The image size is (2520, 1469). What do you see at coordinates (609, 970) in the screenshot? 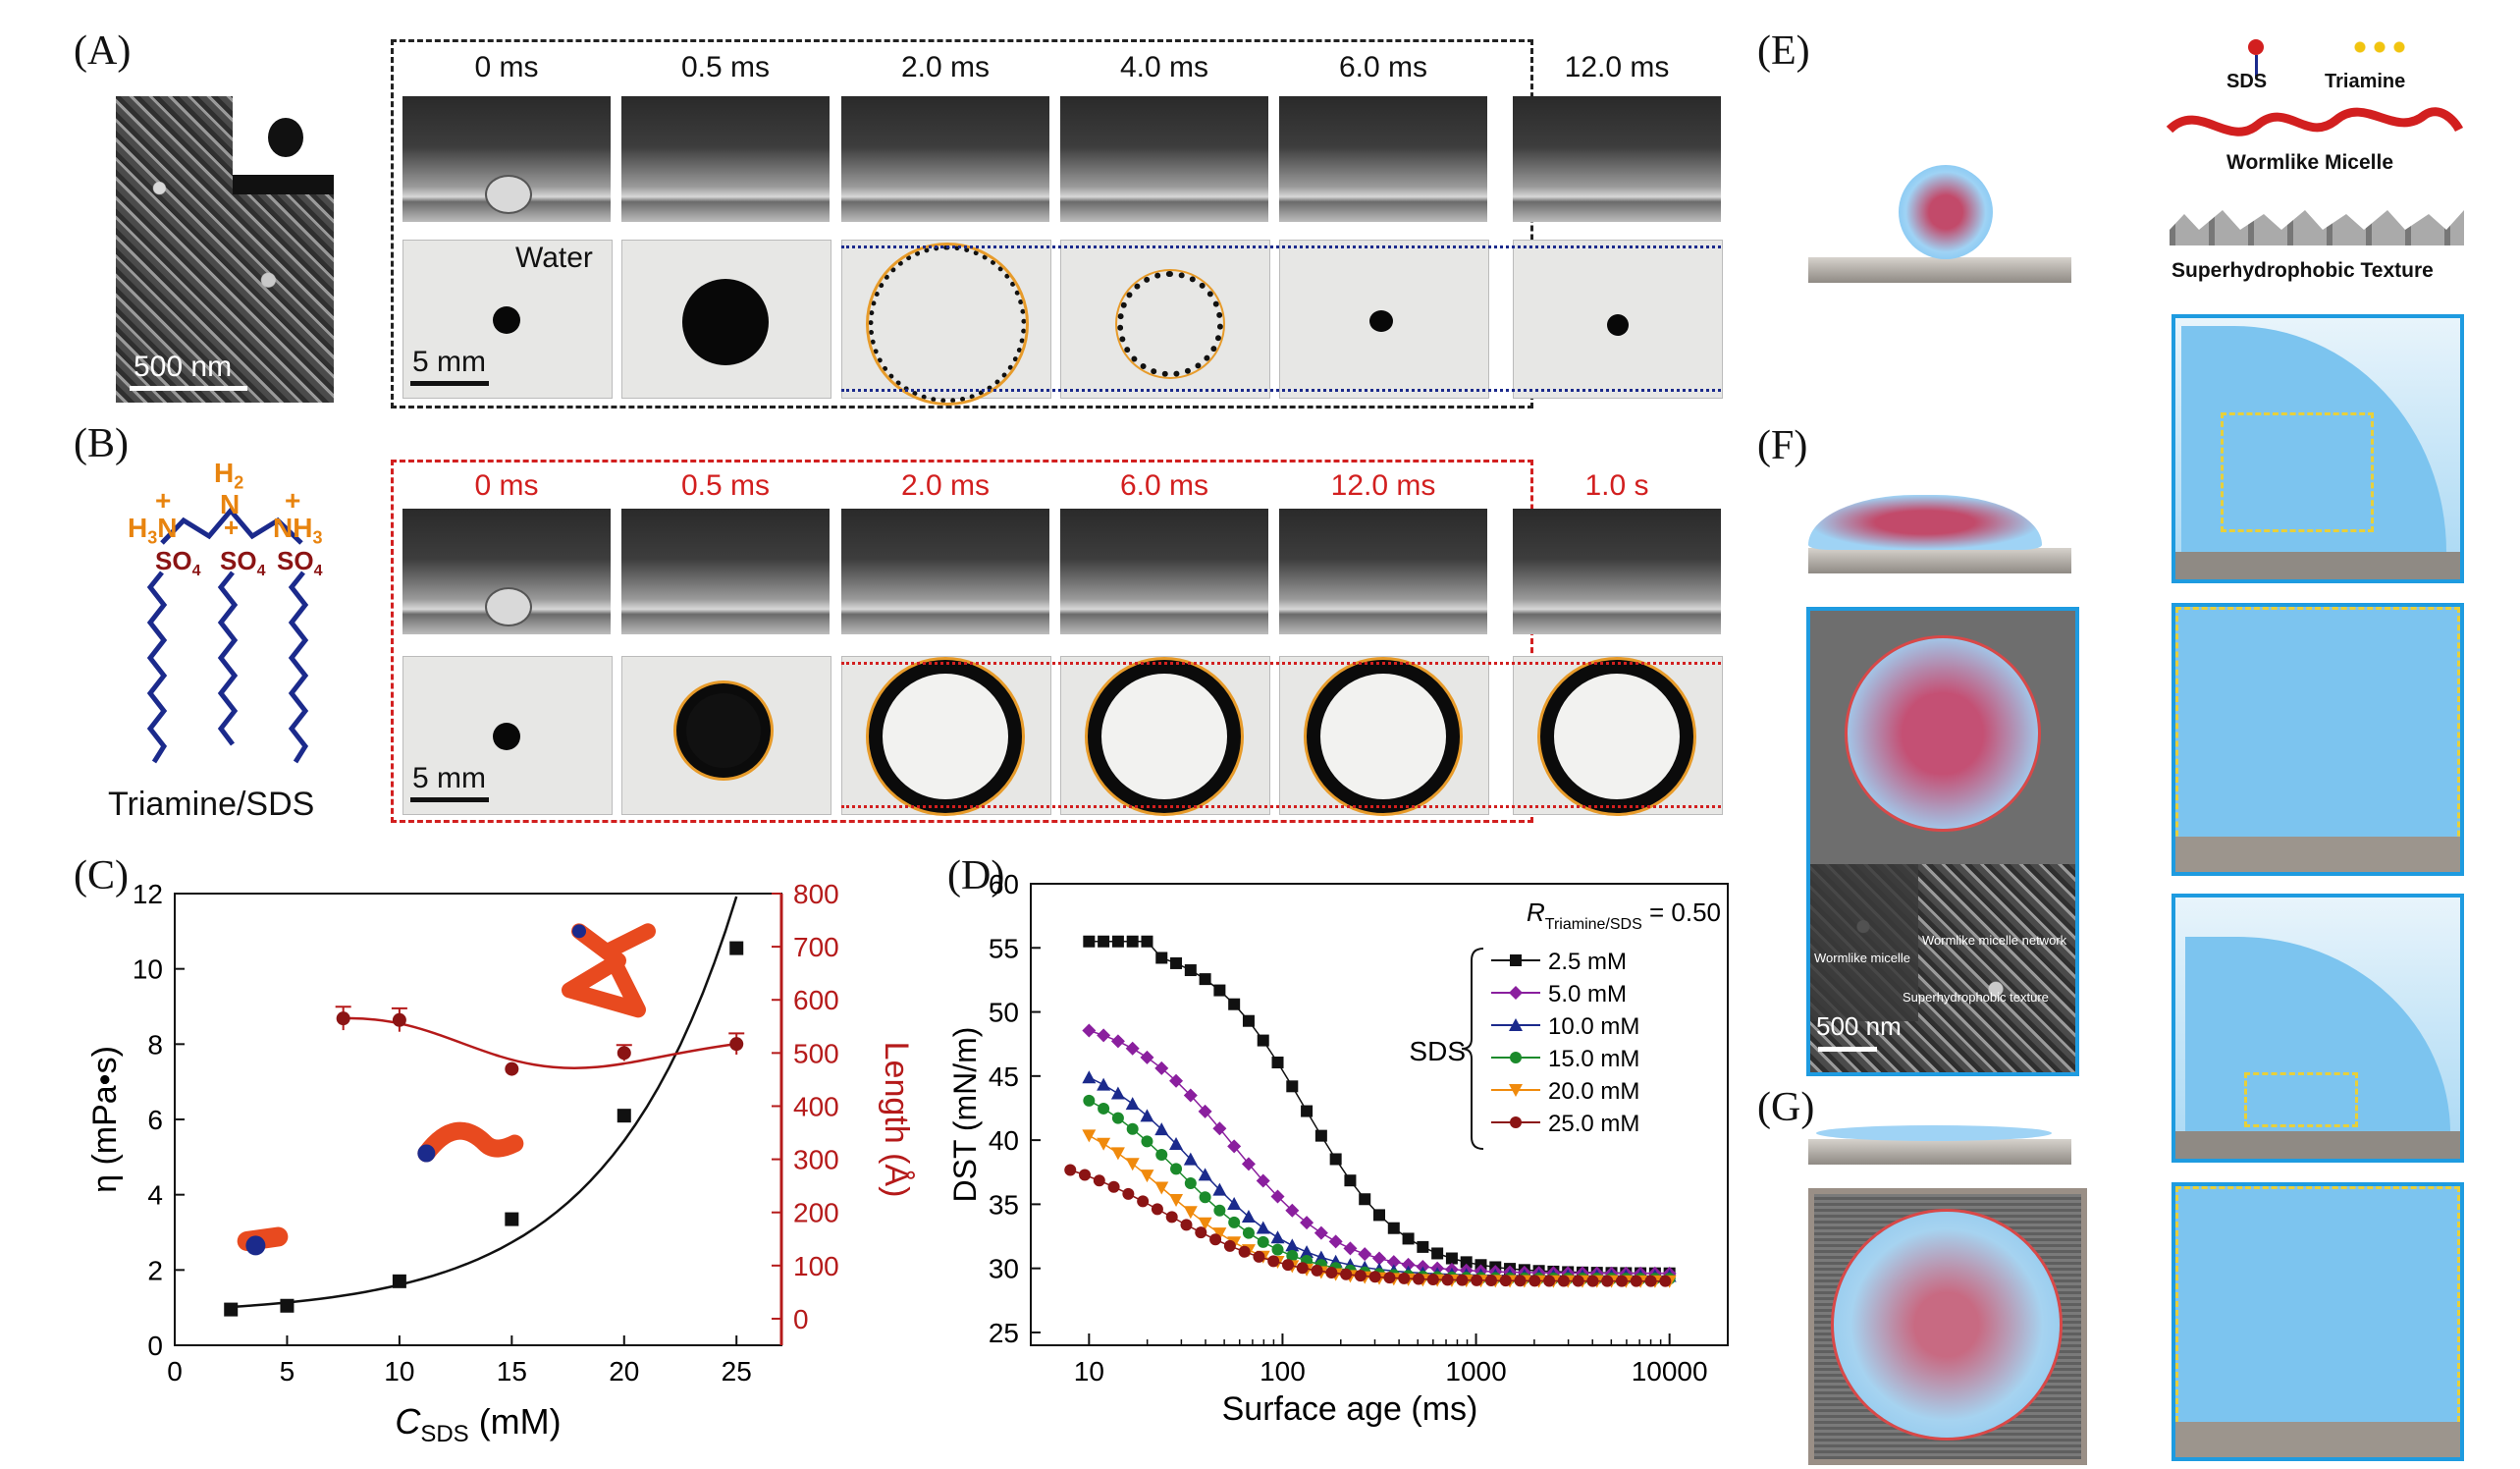
I see `c-micelle-long` at bounding box center [609, 970].